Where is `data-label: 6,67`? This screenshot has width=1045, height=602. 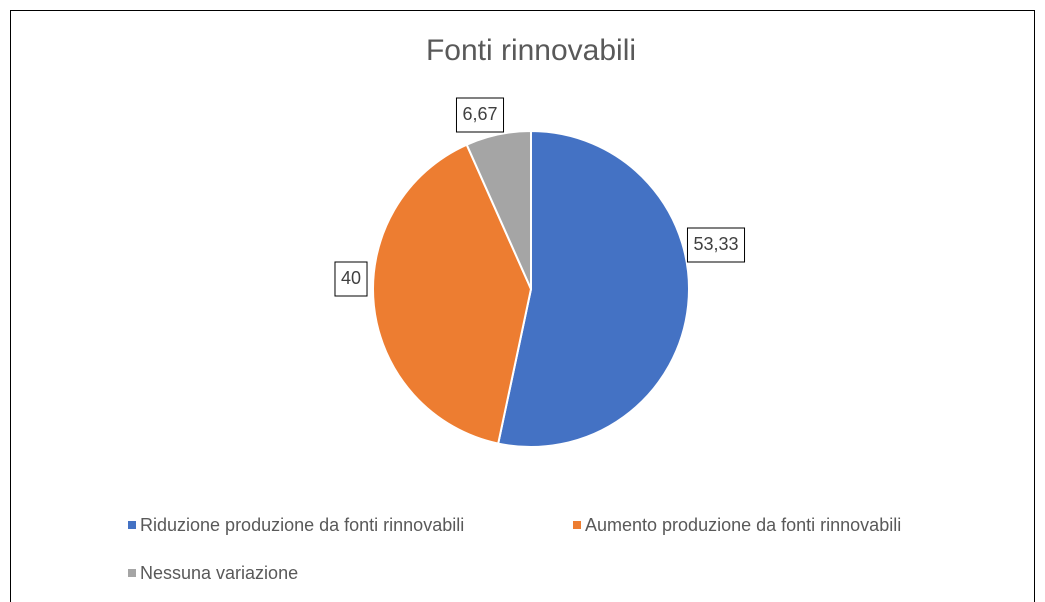 data-label: 6,67 is located at coordinates (479, 114).